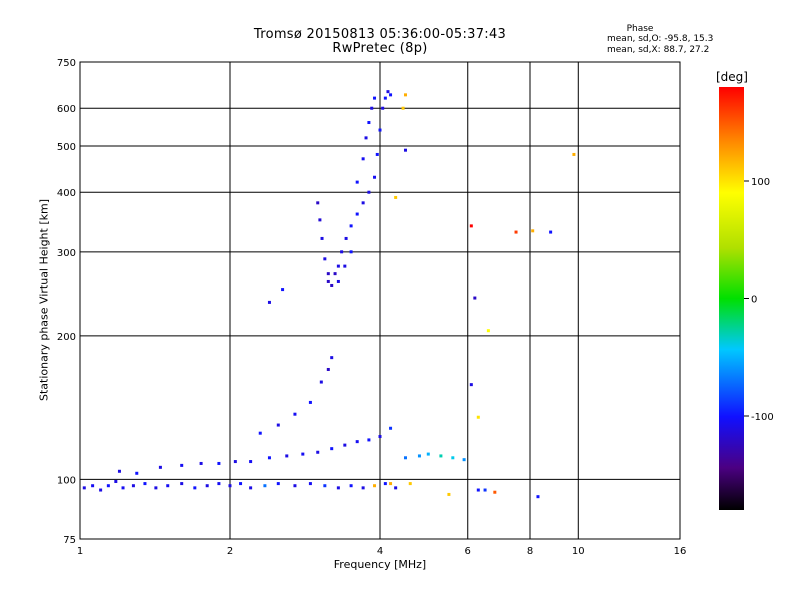 The height and width of the screenshot is (600, 800). What do you see at coordinates (380, 34) in the screenshot?
I see `chart-title: Tromsø 20150813 05:36:00-05:37:43` at bounding box center [380, 34].